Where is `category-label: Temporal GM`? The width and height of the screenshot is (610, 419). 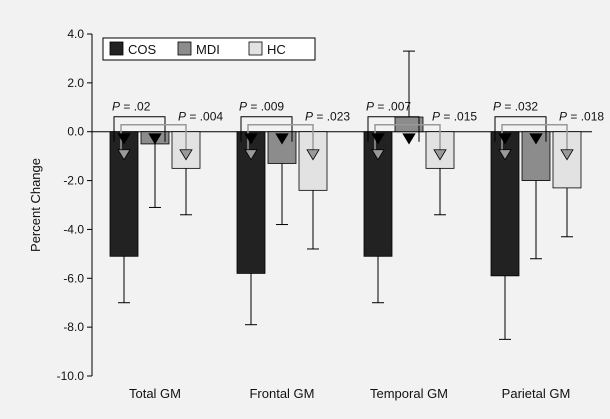
category-label: Temporal GM is located at coordinates (409, 393).